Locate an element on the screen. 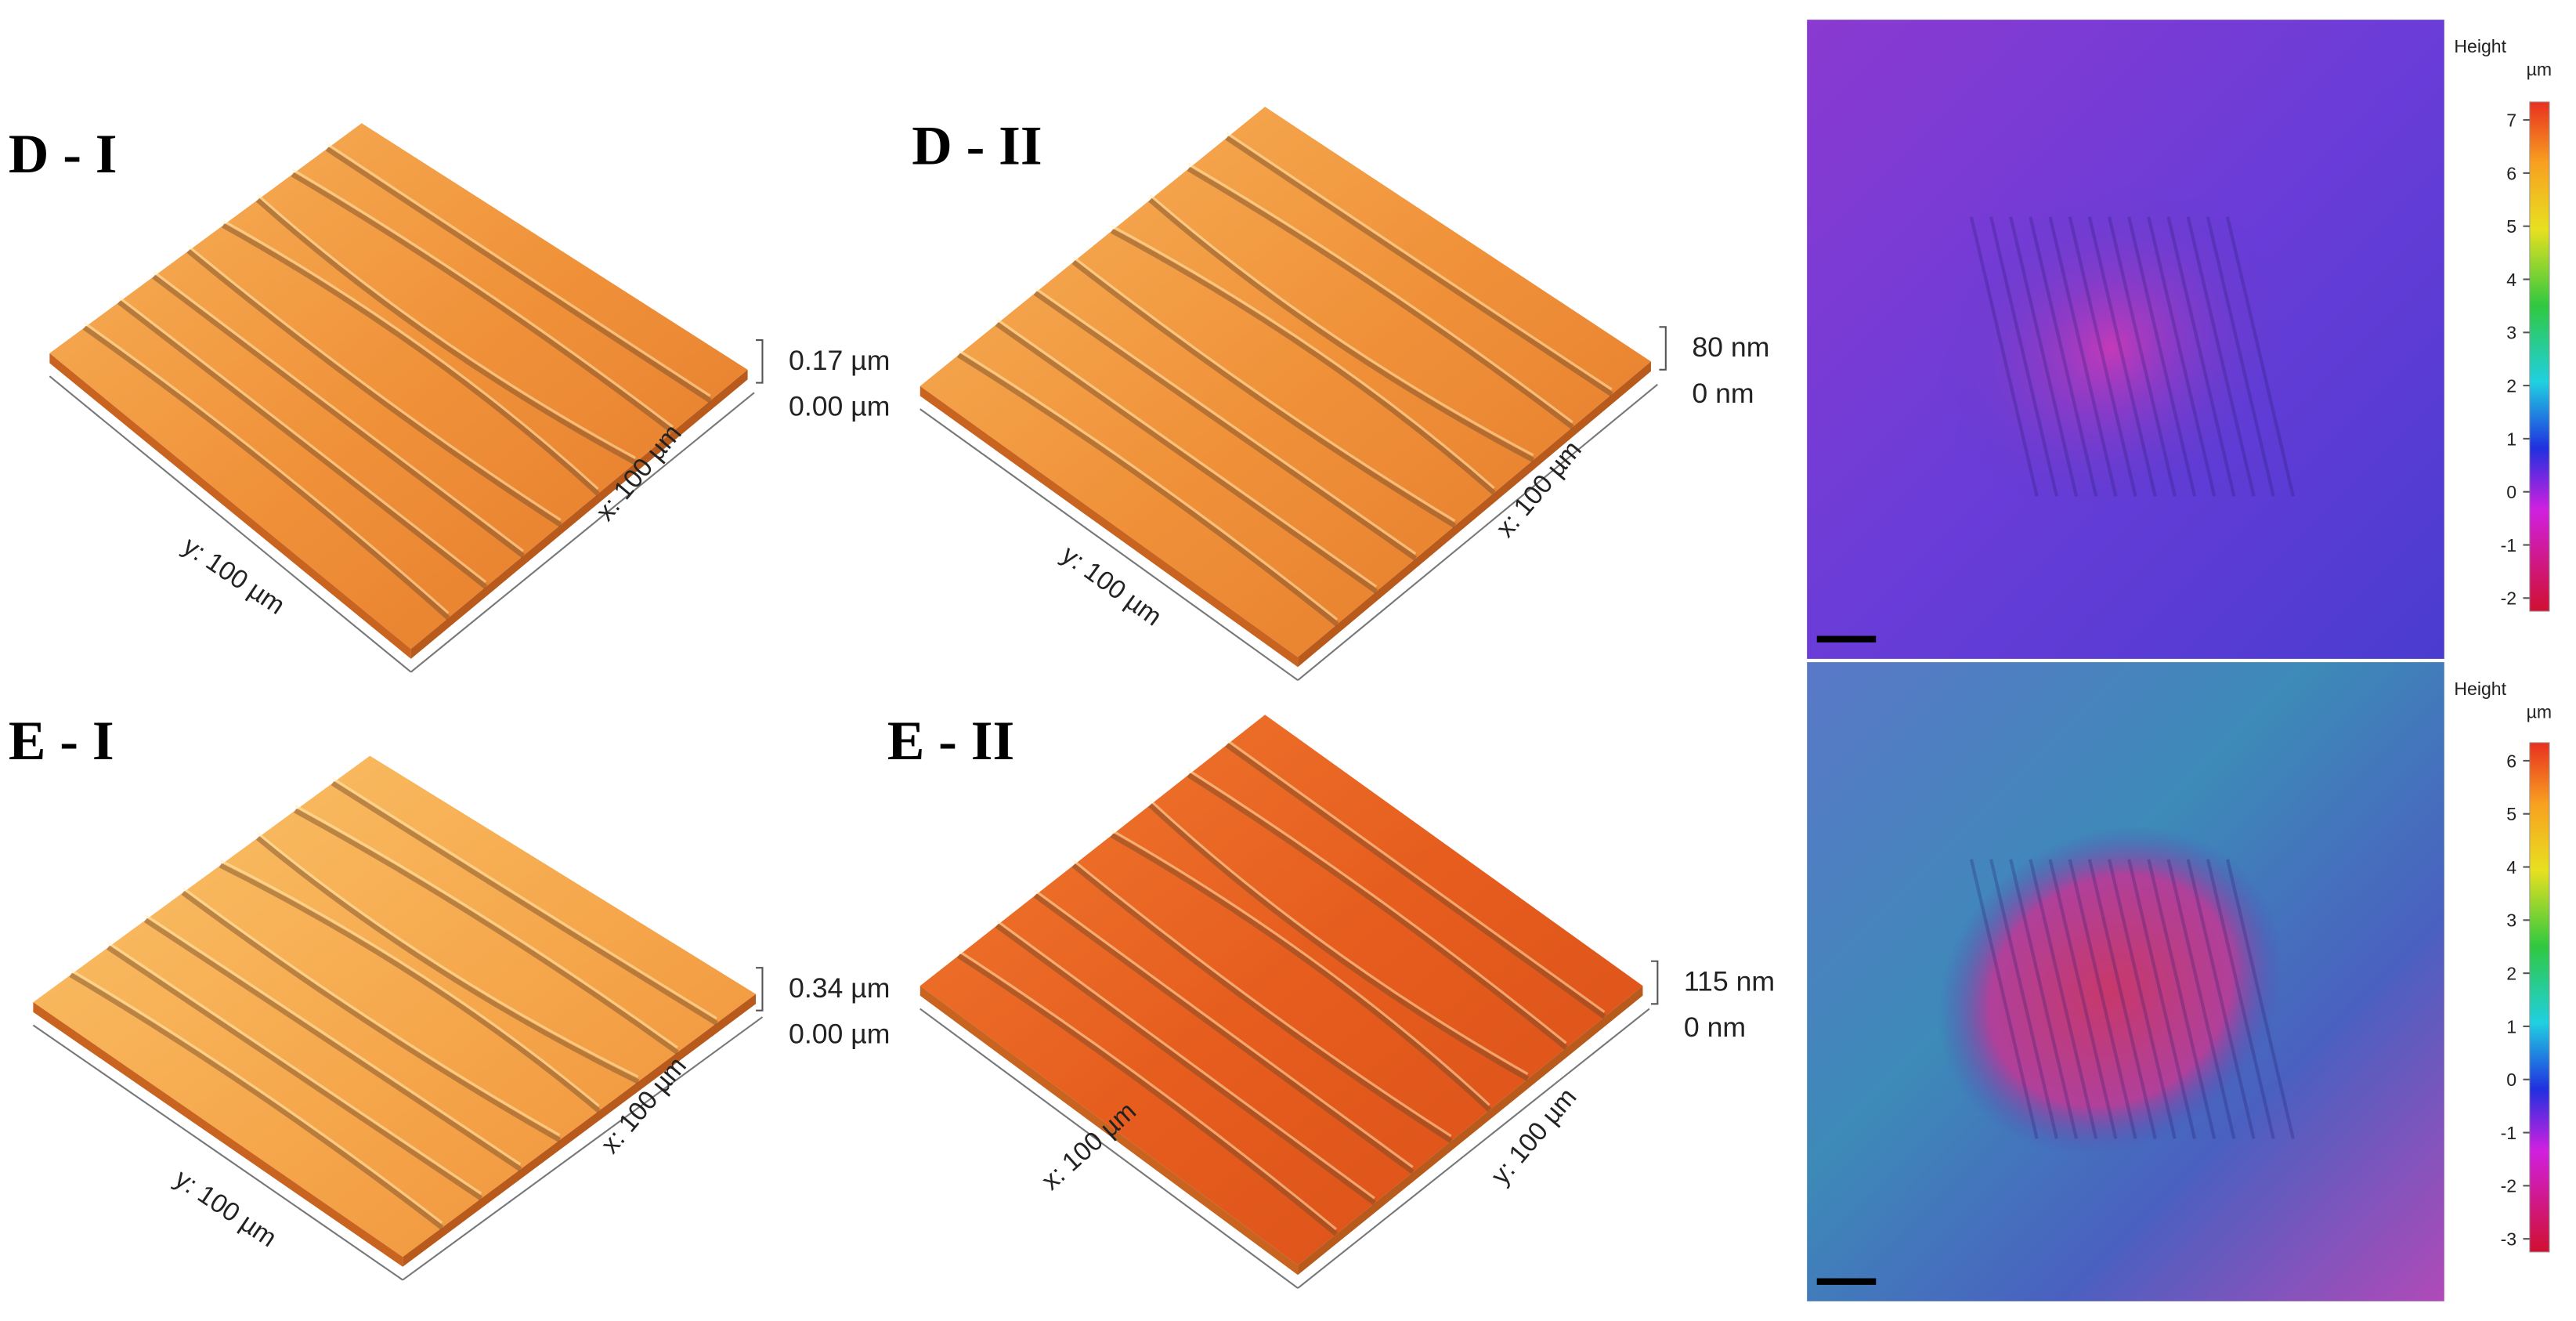 The height and width of the screenshot is (1321, 2576). panel-label: E - II is located at coordinates (950, 741).